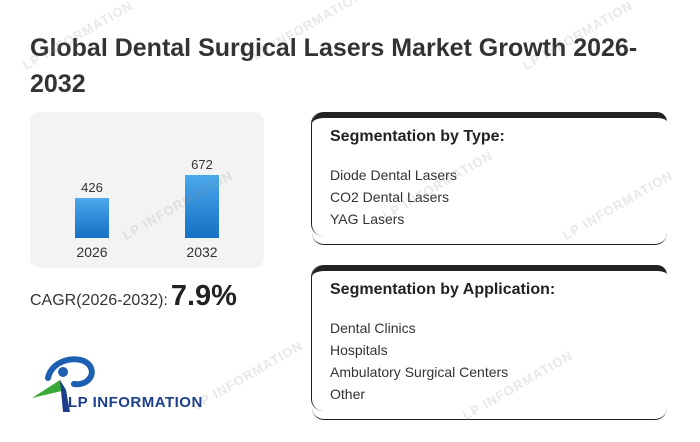  Describe the element at coordinates (348, 394) in the screenshot. I see `segmentation-application-item: Other` at that location.